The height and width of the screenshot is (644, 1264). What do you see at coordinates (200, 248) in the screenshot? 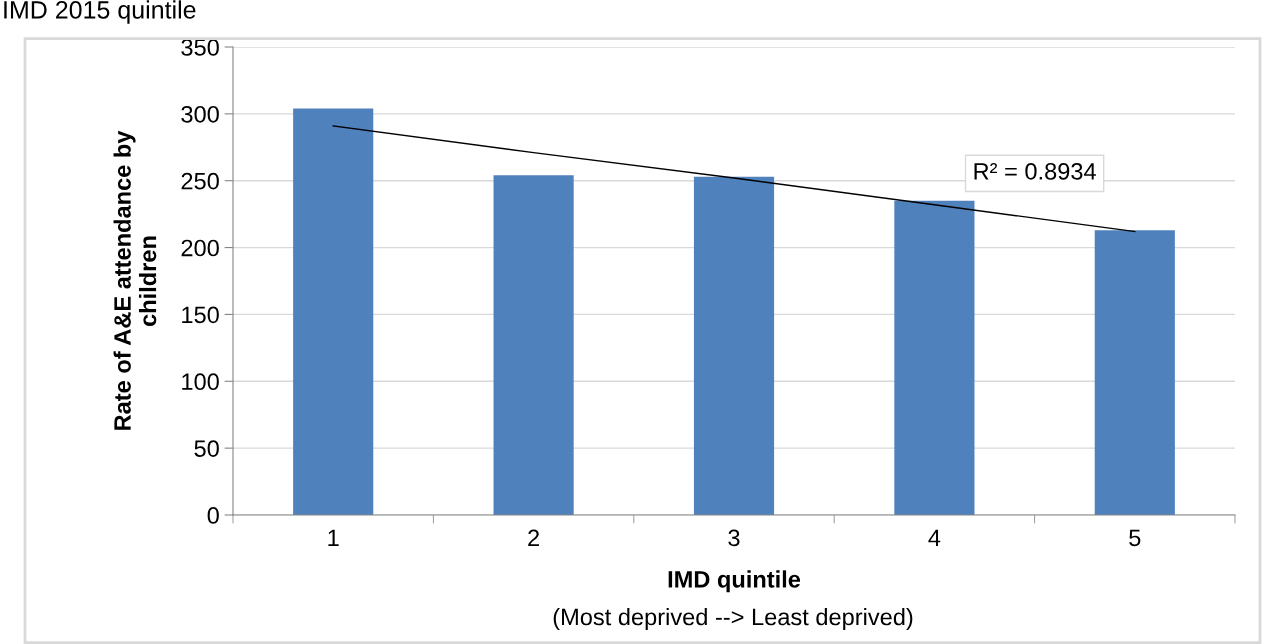
I see `y-tick-label: 200` at bounding box center [200, 248].